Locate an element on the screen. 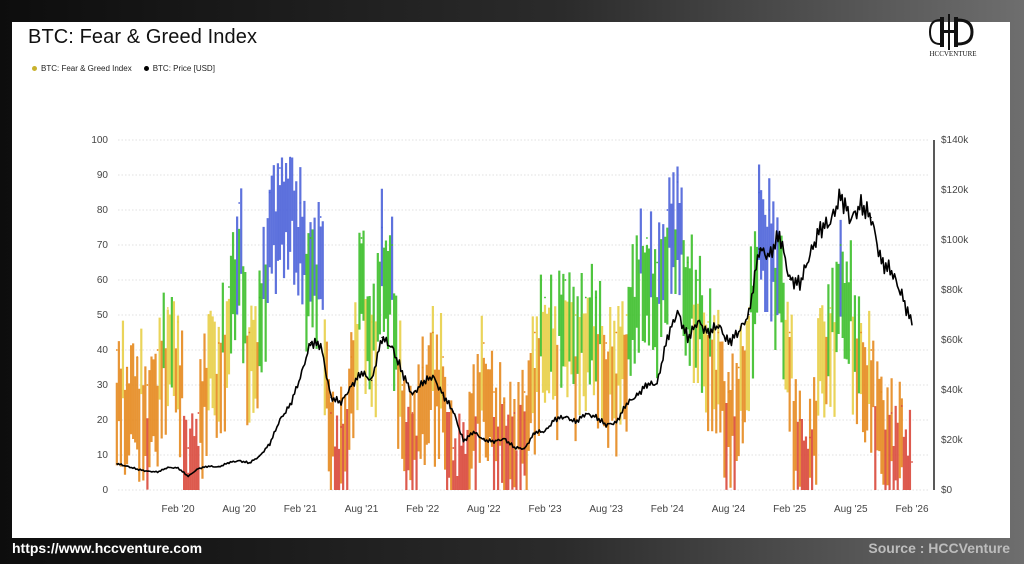  x-tick-label: Aug '22 is located at coordinates (484, 509).